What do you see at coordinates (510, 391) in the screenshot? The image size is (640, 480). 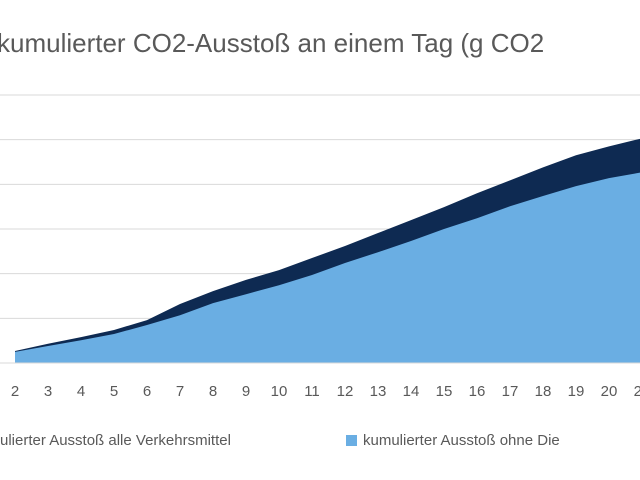 I see `x-tick-label: 17` at bounding box center [510, 391].